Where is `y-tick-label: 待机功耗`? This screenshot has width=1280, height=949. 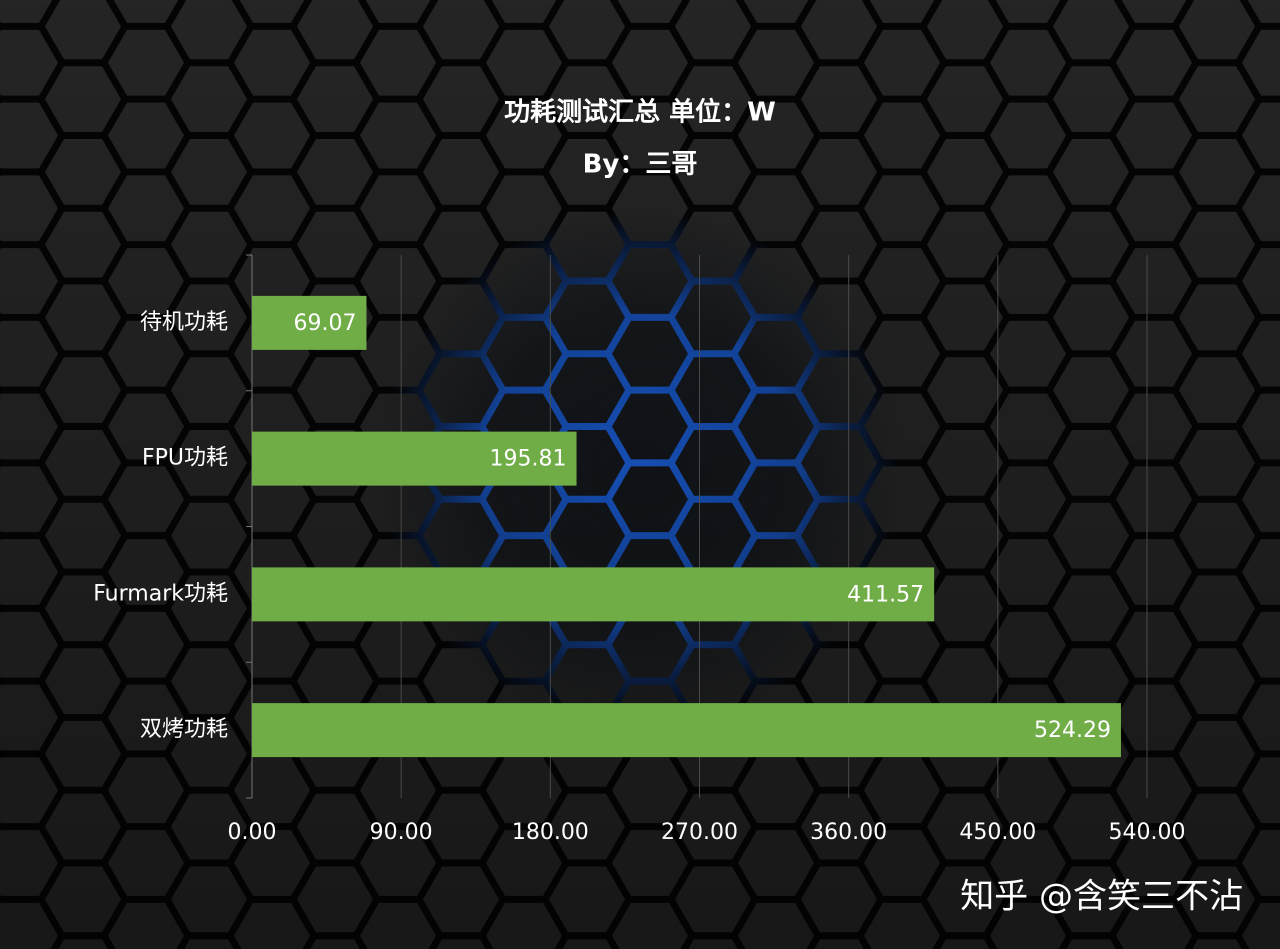
y-tick-label: 待机功耗 is located at coordinates (184, 322).